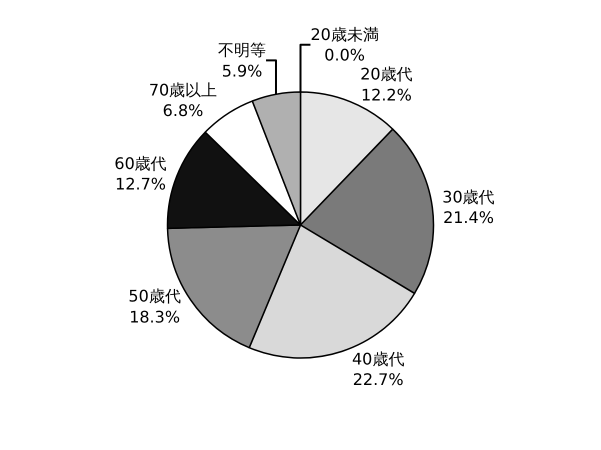  I want to click on data-label: 5.9%, so click(242, 70).